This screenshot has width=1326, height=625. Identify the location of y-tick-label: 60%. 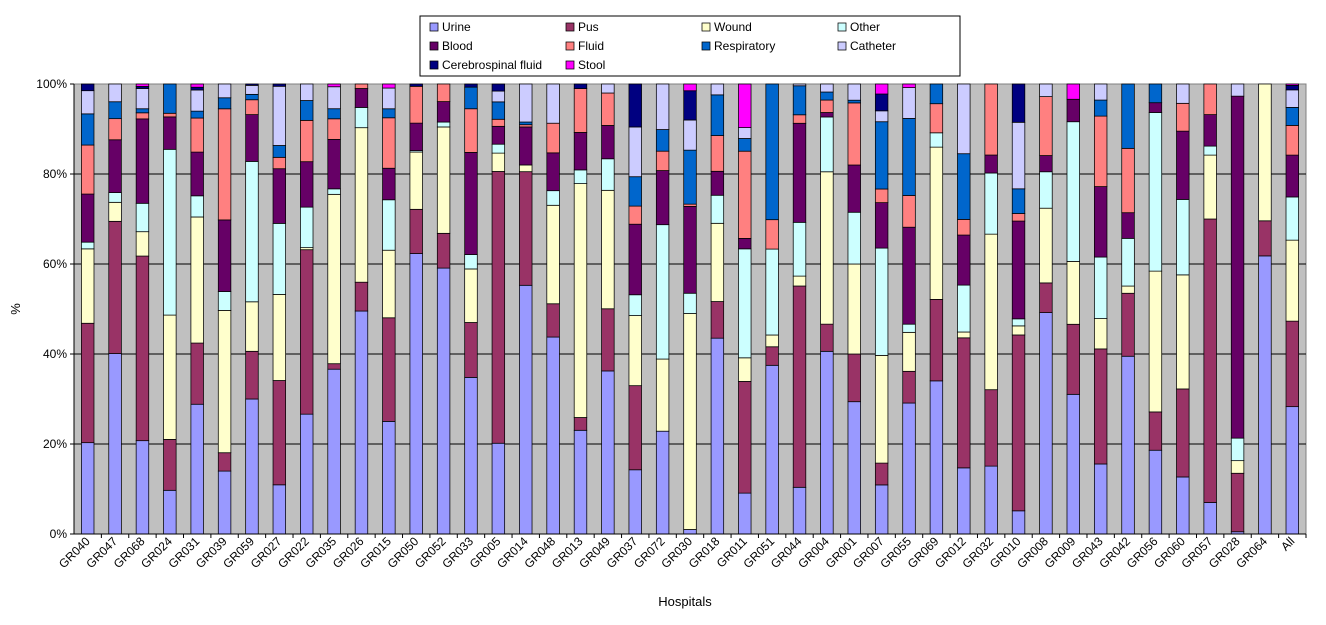
(55, 264).